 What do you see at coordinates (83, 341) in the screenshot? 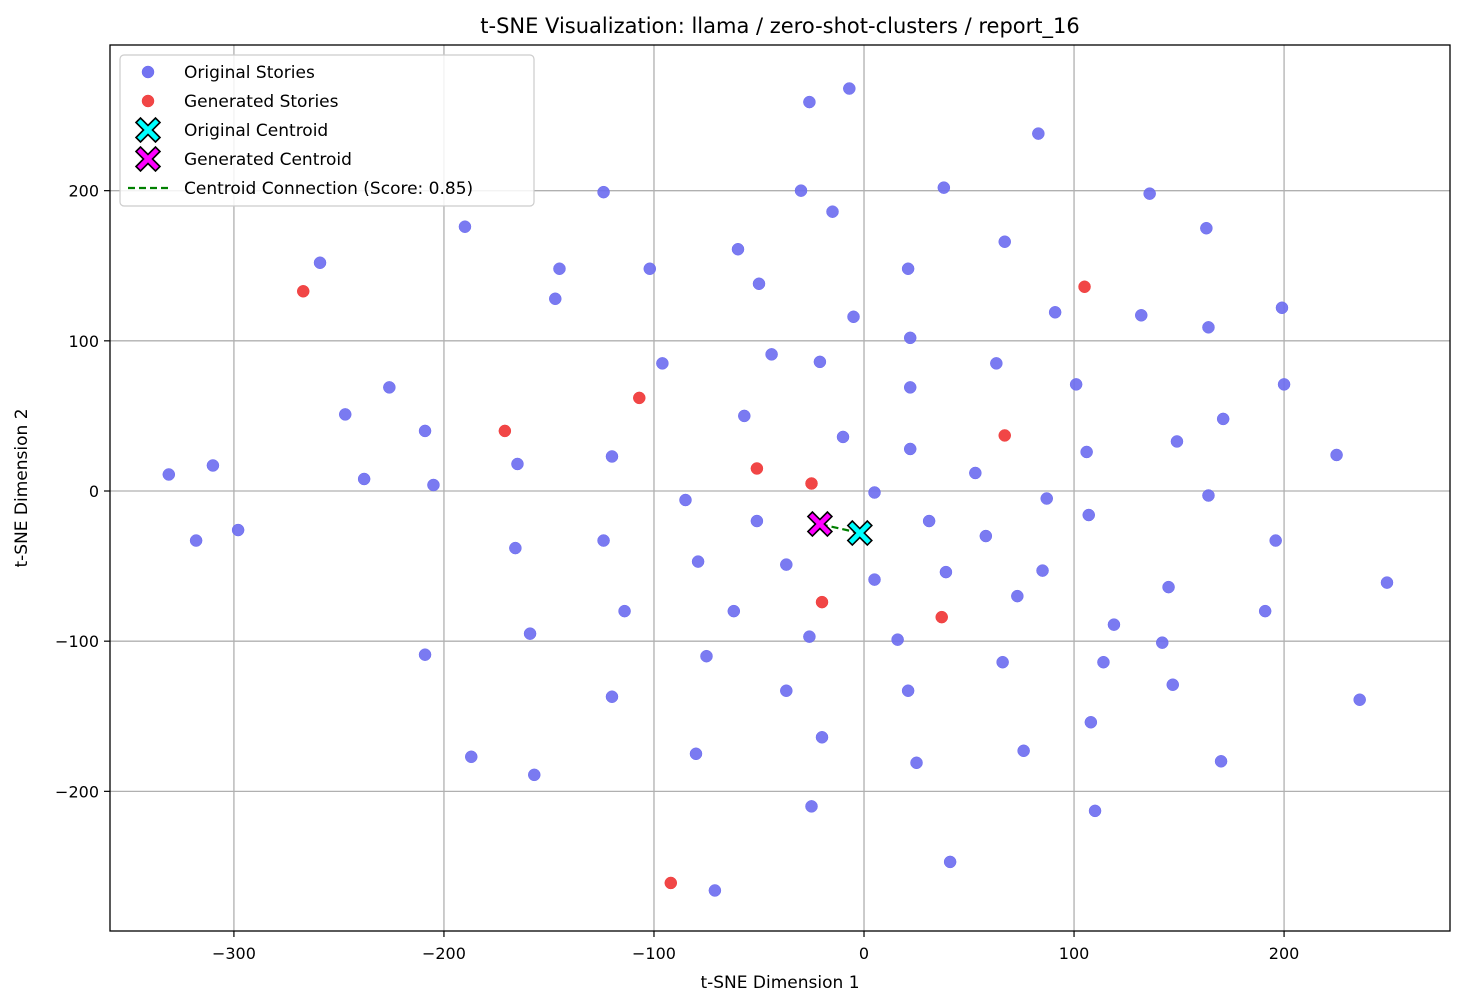
I see `y-tick-label: 100` at bounding box center [83, 341].